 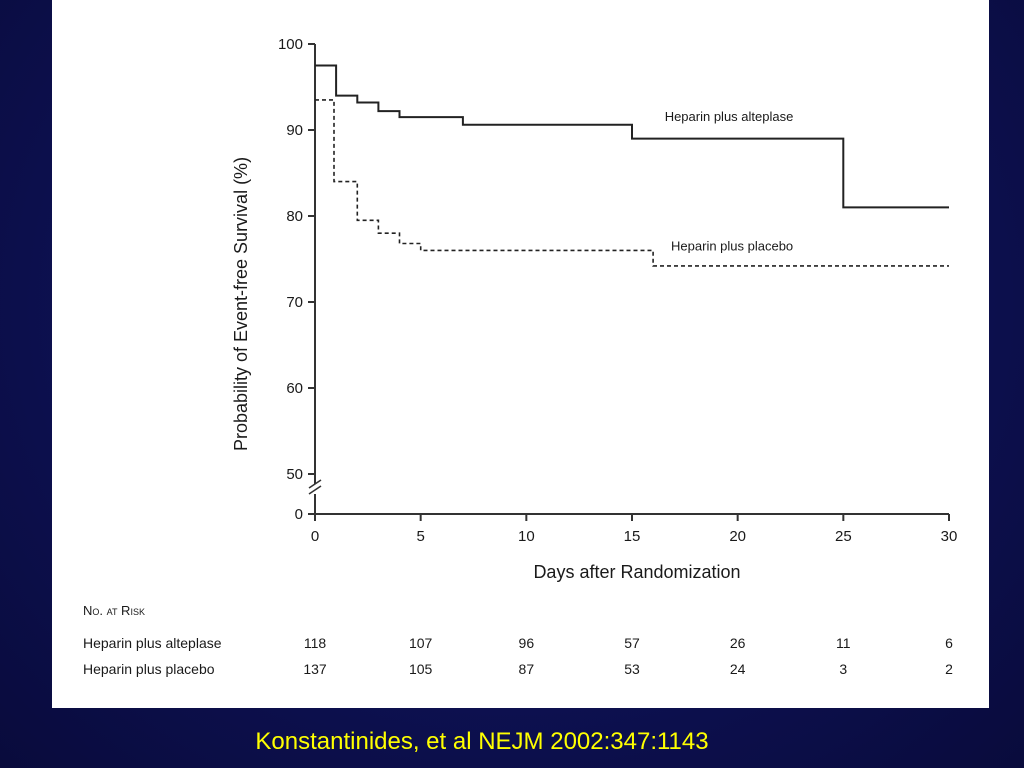 What do you see at coordinates (843, 669) in the screenshot?
I see `risk-value: 3` at bounding box center [843, 669].